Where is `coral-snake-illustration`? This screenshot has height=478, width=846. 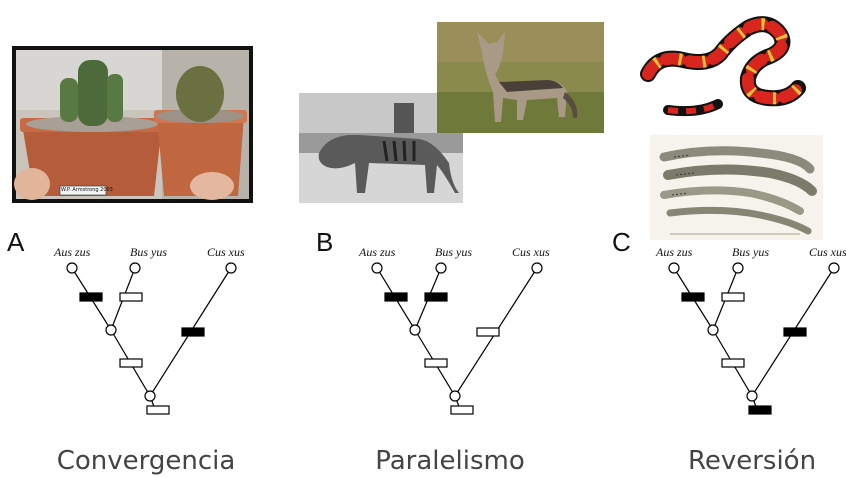 coral-snake-illustration is located at coordinates (723, 67).